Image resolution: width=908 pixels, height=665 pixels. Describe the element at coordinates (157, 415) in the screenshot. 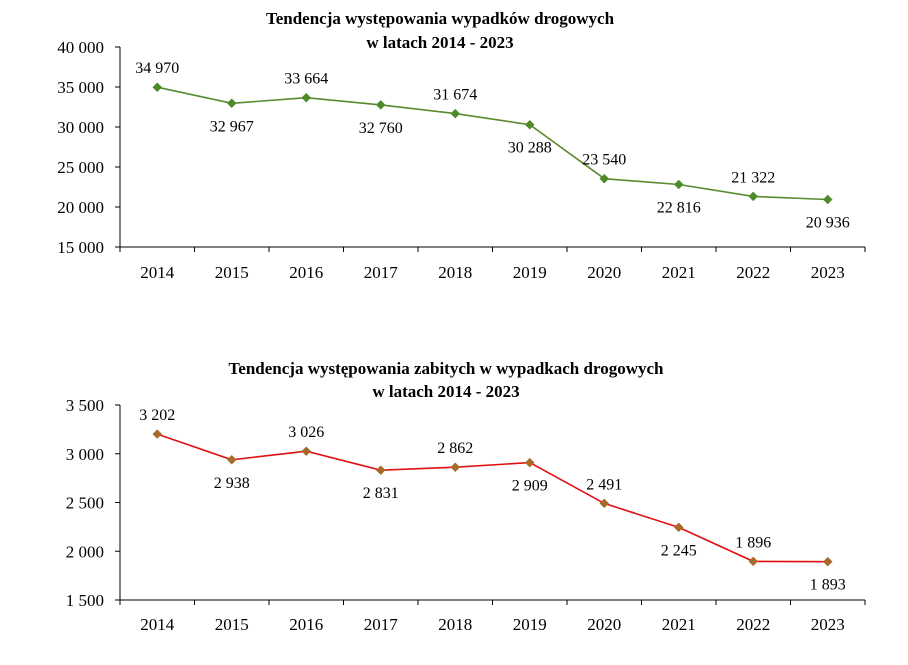

I see `data-label: 3 202` at that location.